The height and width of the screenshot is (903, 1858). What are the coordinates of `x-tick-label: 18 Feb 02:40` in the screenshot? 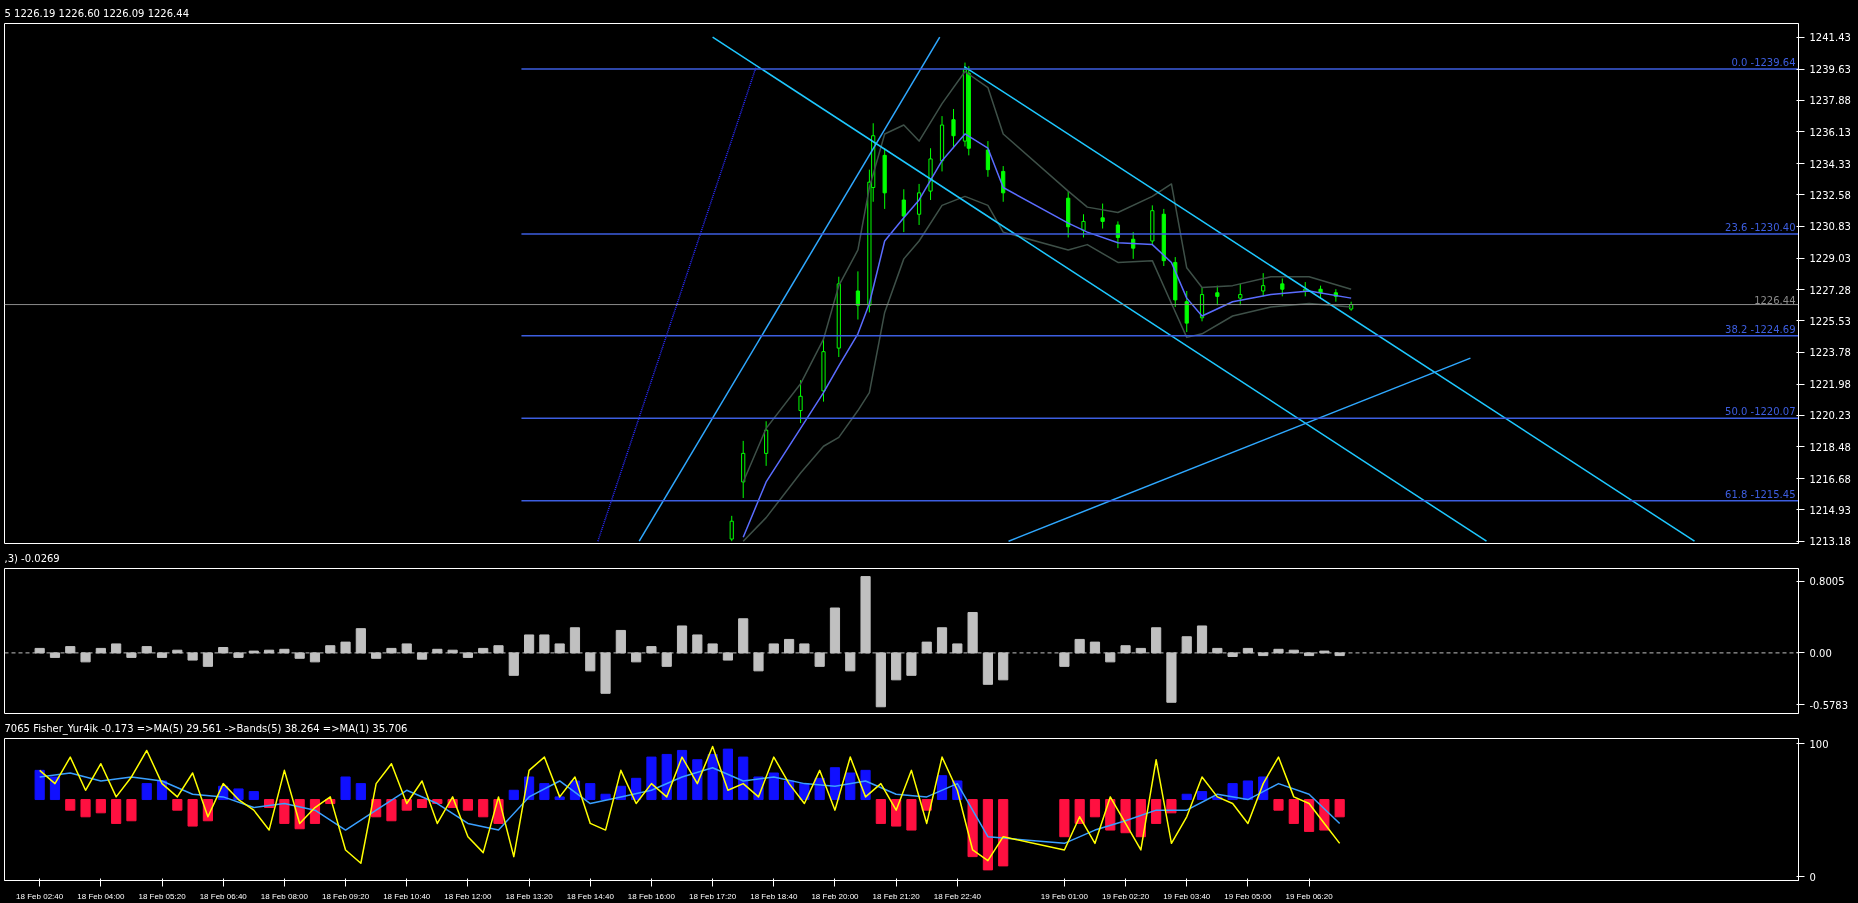 It's located at (40, 896).